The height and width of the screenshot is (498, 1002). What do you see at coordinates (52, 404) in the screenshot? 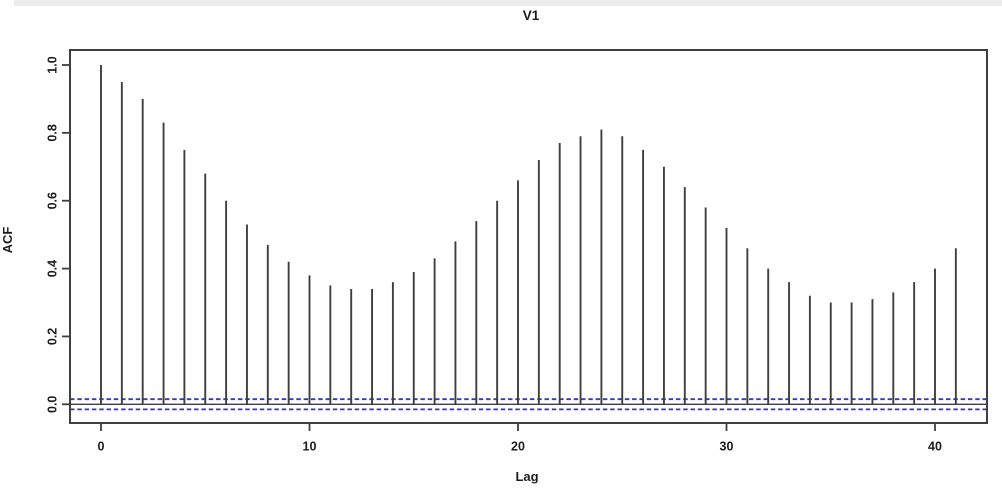
I see `y-tick-label-0.0: 0.0` at bounding box center [52, 404].